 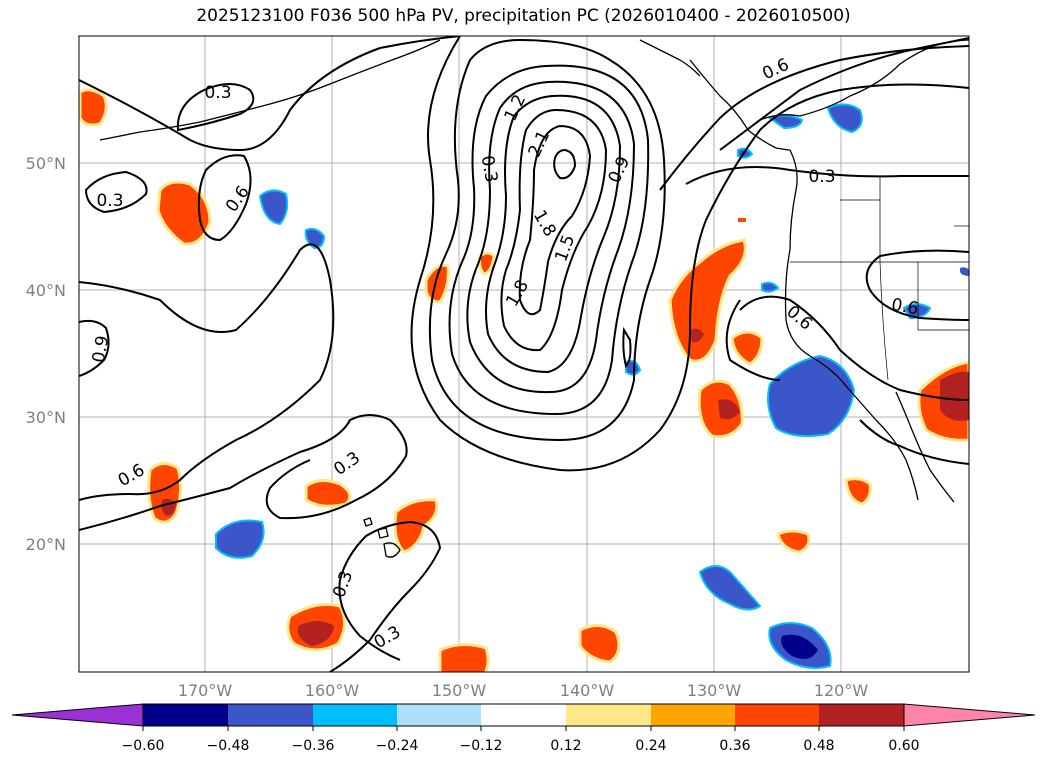 What do you see at coordinates (46, 354) in the screenshot?
I see `latitude-labels: 50°N 40°N 30°N 20°N` at bounding box center [46, 354].